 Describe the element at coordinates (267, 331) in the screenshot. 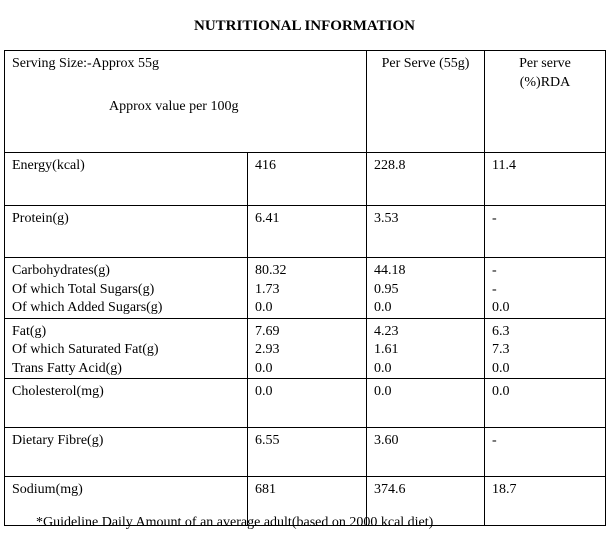

I see `cell-text: 7.69` at that location.